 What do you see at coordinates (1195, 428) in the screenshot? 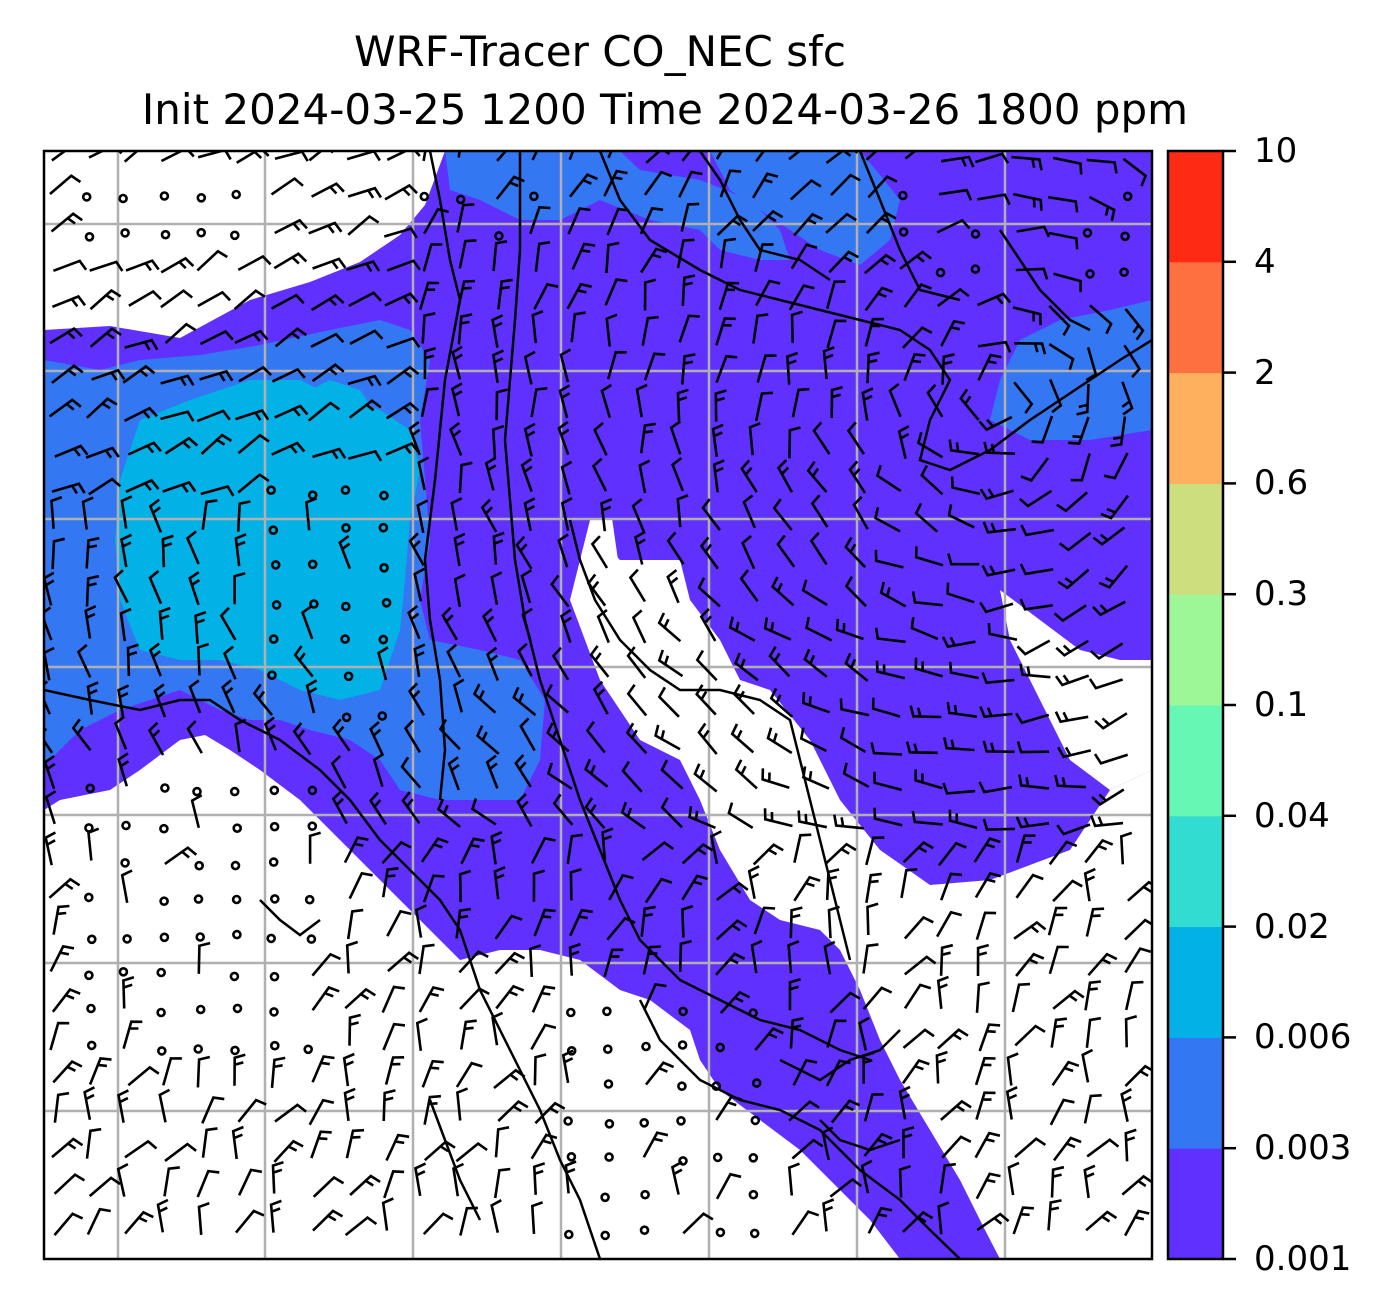
I see `colorbar-segment` at bounding box center [1195, 428].